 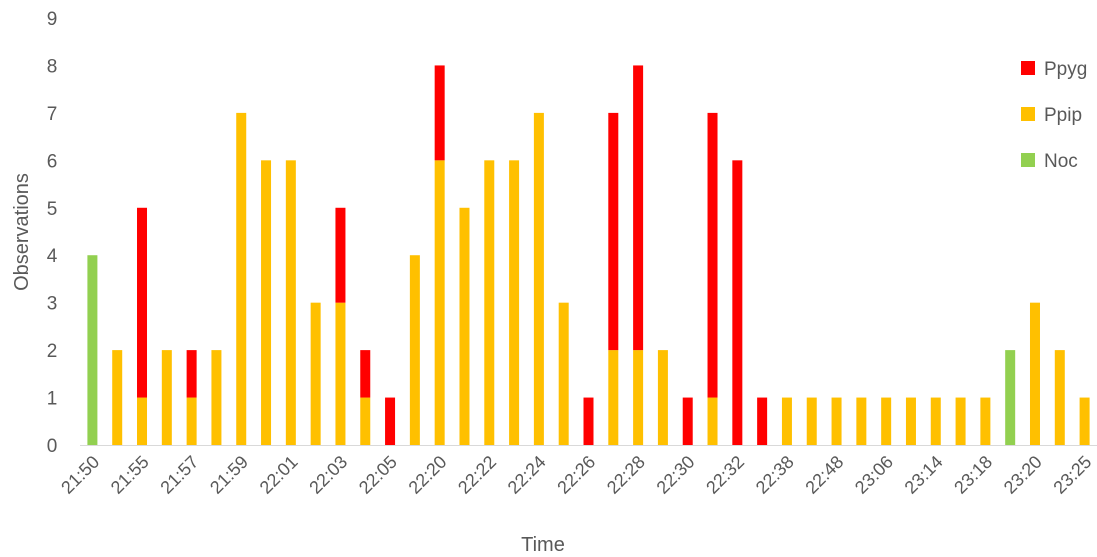 What do you see at coordinates (52, 304) in the screenshot?
I see `y-tick-label: 3` at bounding box center [52, 304].